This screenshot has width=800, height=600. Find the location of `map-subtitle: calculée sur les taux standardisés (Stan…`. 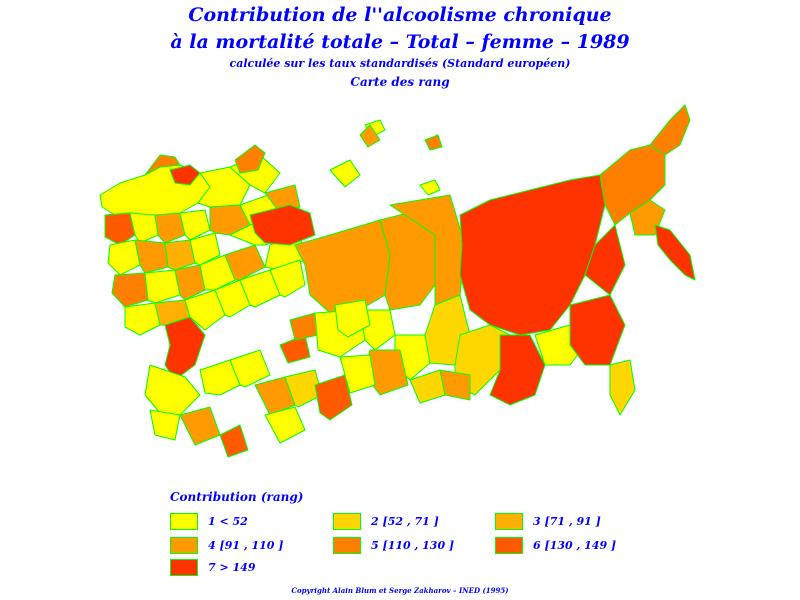

map-subtitle: calculée sur les taux standardisés (Stan… is located at coordinates (400, 63).